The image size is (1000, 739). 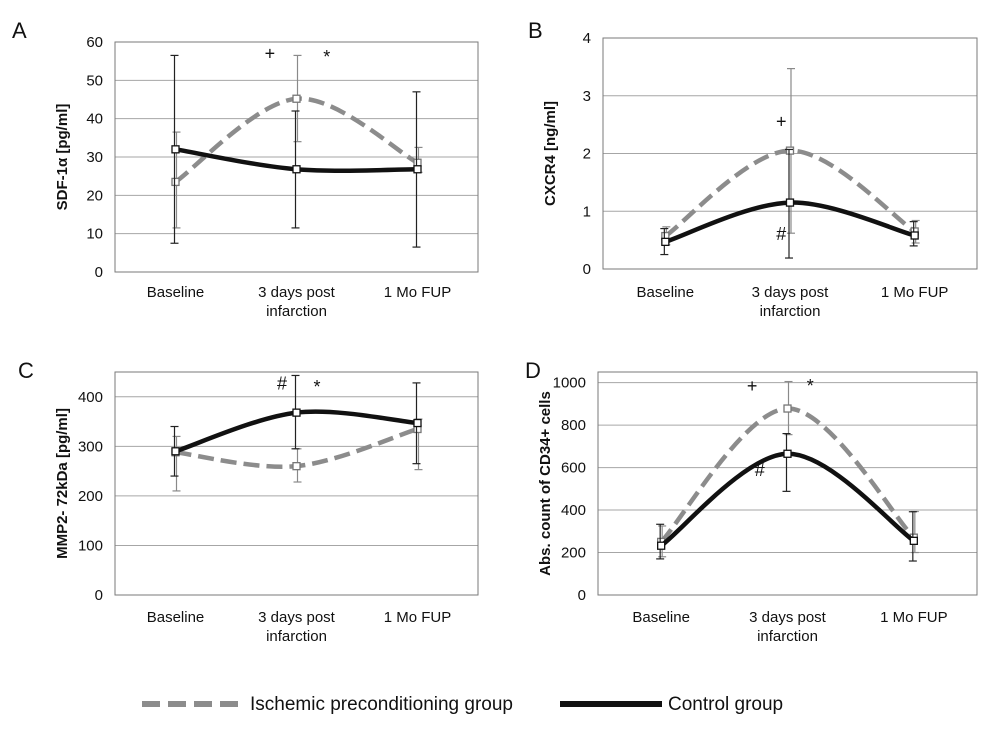 What do you see at coordinates (573, 425) in the screenshot?
I see `y-tick-label: 800` at bounding box center [573, 425].